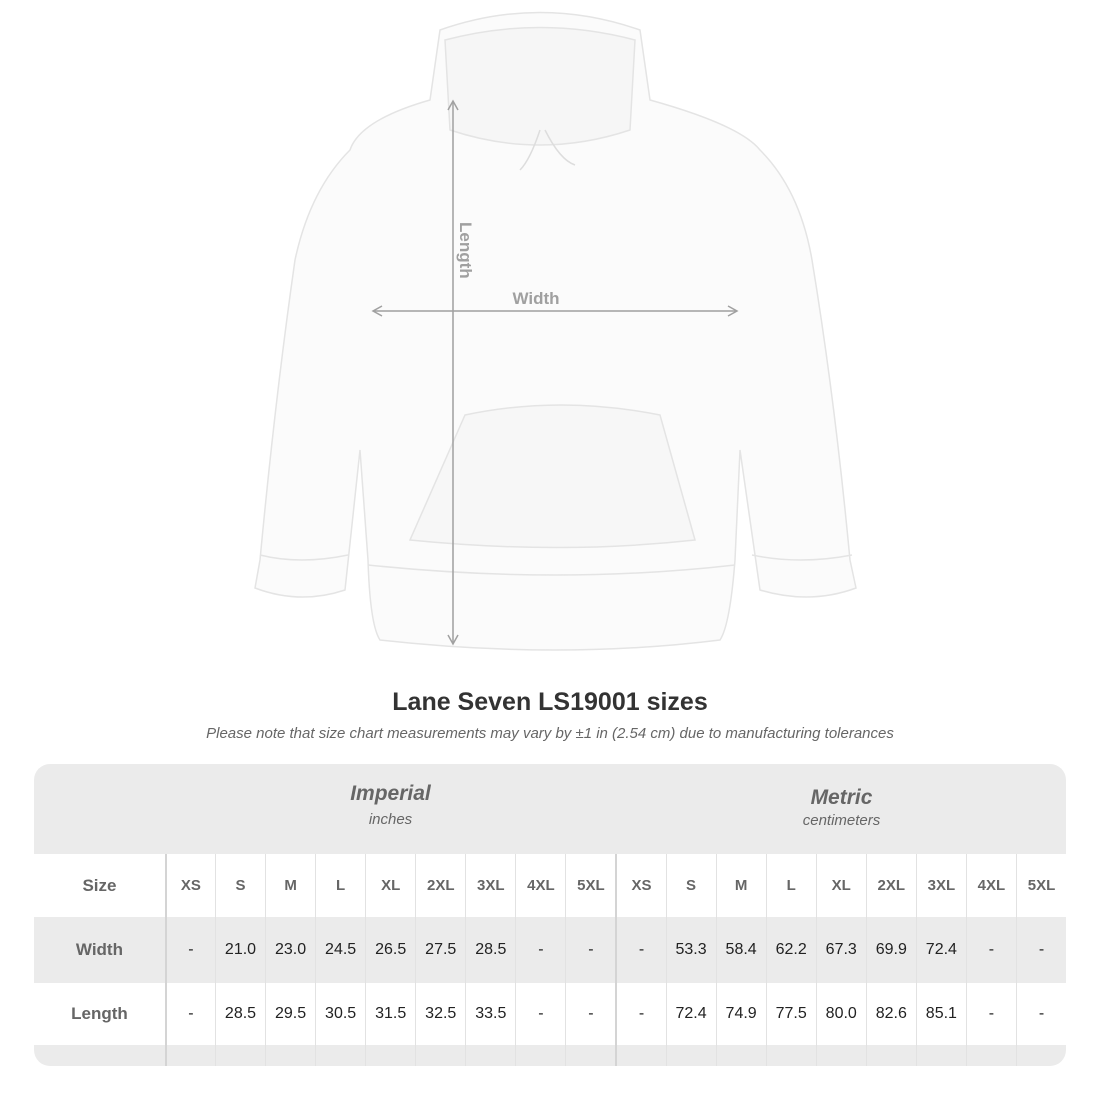  What do you see at coordinates (340, 1014) in the screenshot?
I see `table-cell: 30.5` at bounding box center [340, 1014].